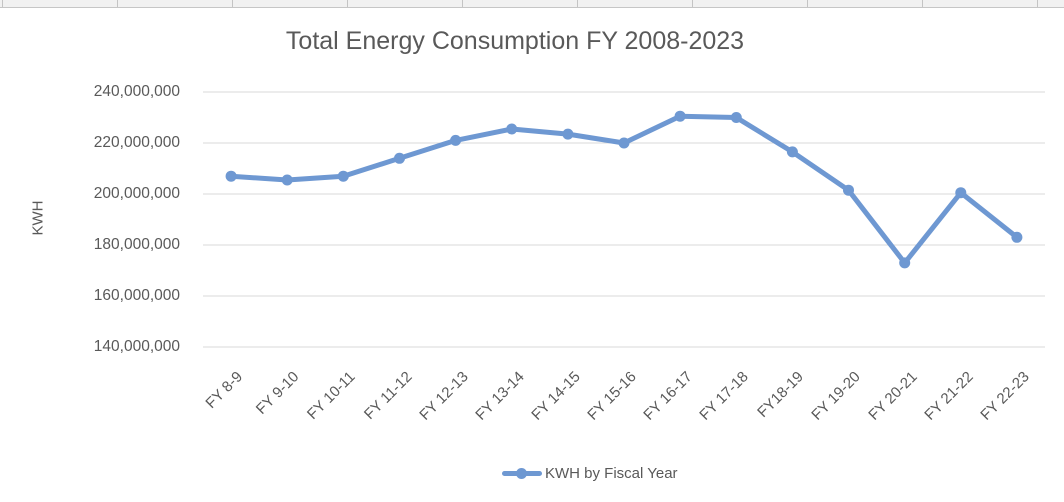  What do you see at coordinates (136, 295) in the screenshot?
I see `y-tick-label: 160,000,000` at bounding box center [136, 295].